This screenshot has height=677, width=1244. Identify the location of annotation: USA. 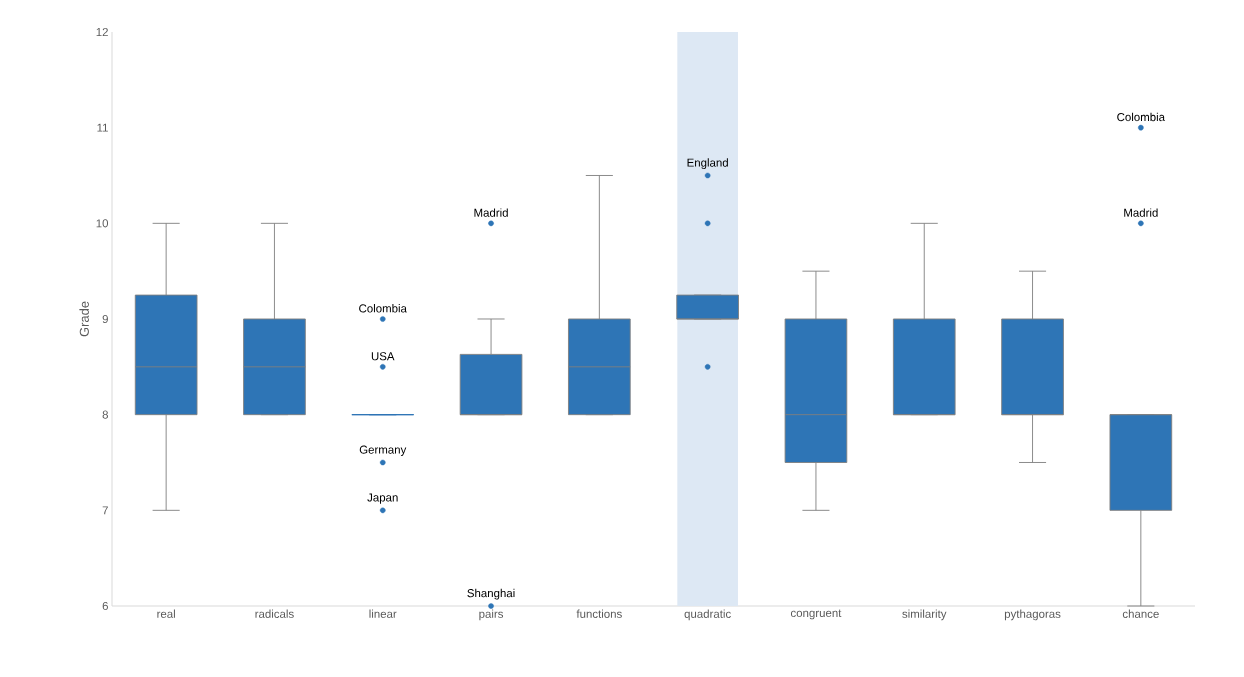
(383, 356).